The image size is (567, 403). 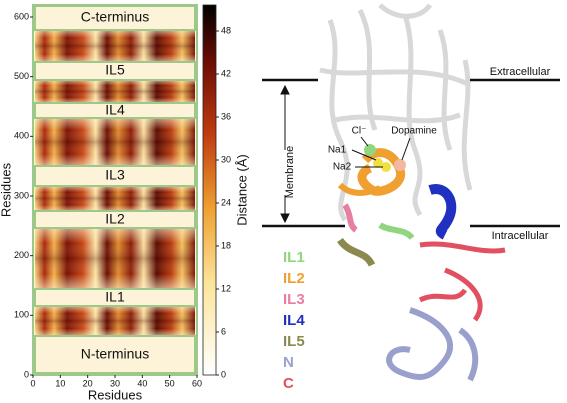 What do you see at coordinates (115, 354) in the screenshot?
I see `region-label: N-terminus` at bounding box center [115, 354].